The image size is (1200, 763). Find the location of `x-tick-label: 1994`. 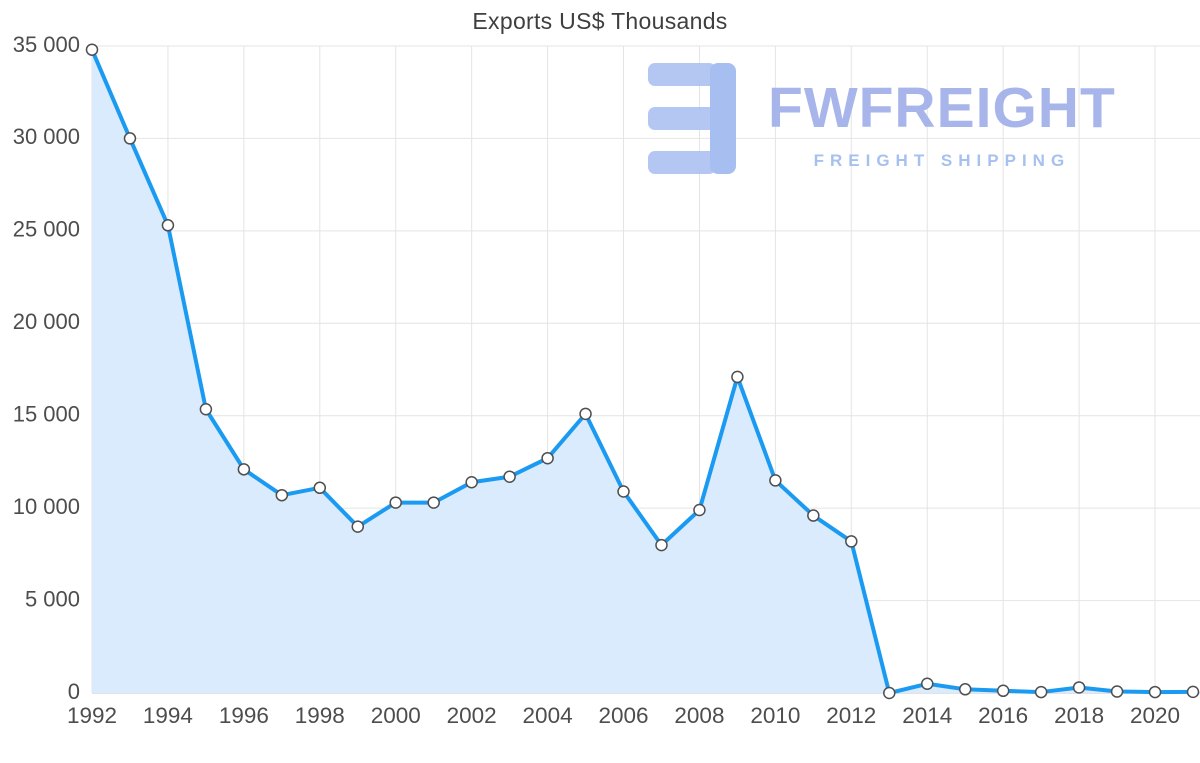

x-tick-label: 1994 is located at coordinates (168, 715).